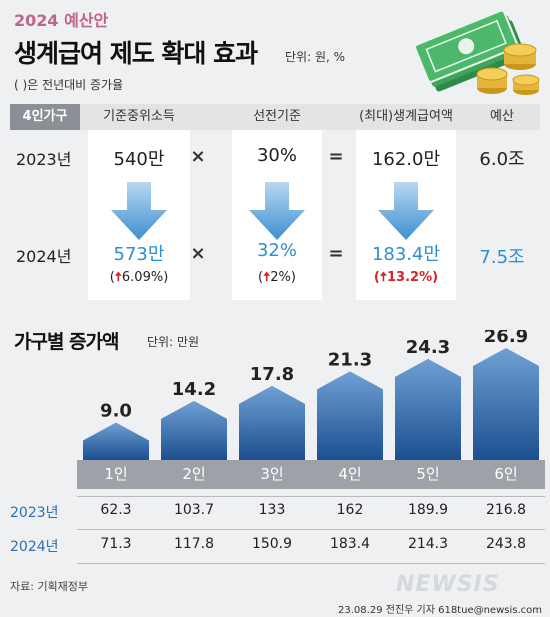  I want to click on section-unit: 단위: 만원, so click(173, 342).